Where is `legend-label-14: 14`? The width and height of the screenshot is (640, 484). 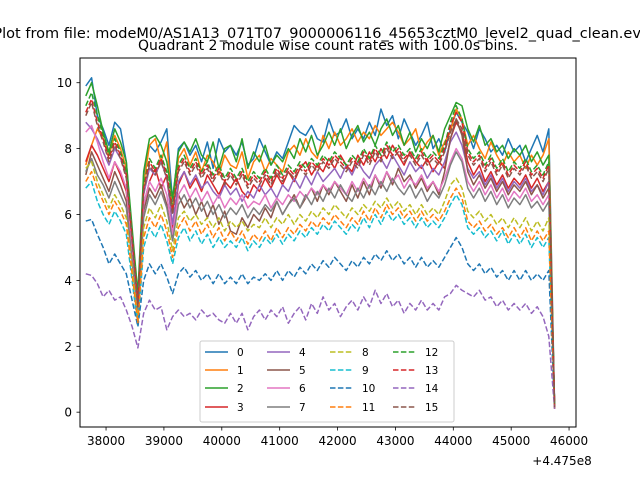
legend-label-14: 14 is located at coordinates (432, 389).